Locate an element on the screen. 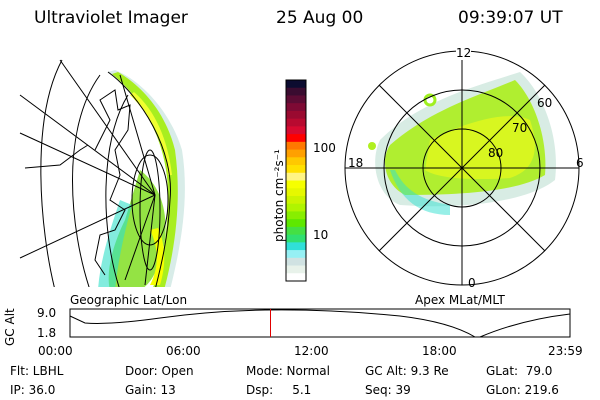 This screenshot has width=600, height=400. timeline-xtick: 18:00 is located at coordinates (439, 351).